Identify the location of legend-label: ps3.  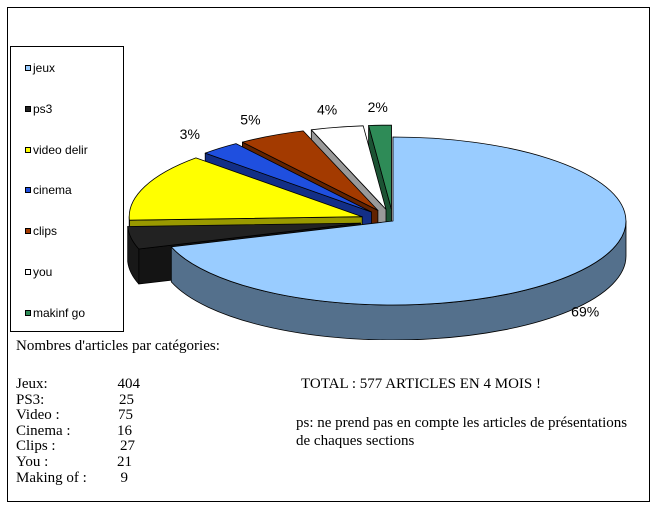
(43, 108).